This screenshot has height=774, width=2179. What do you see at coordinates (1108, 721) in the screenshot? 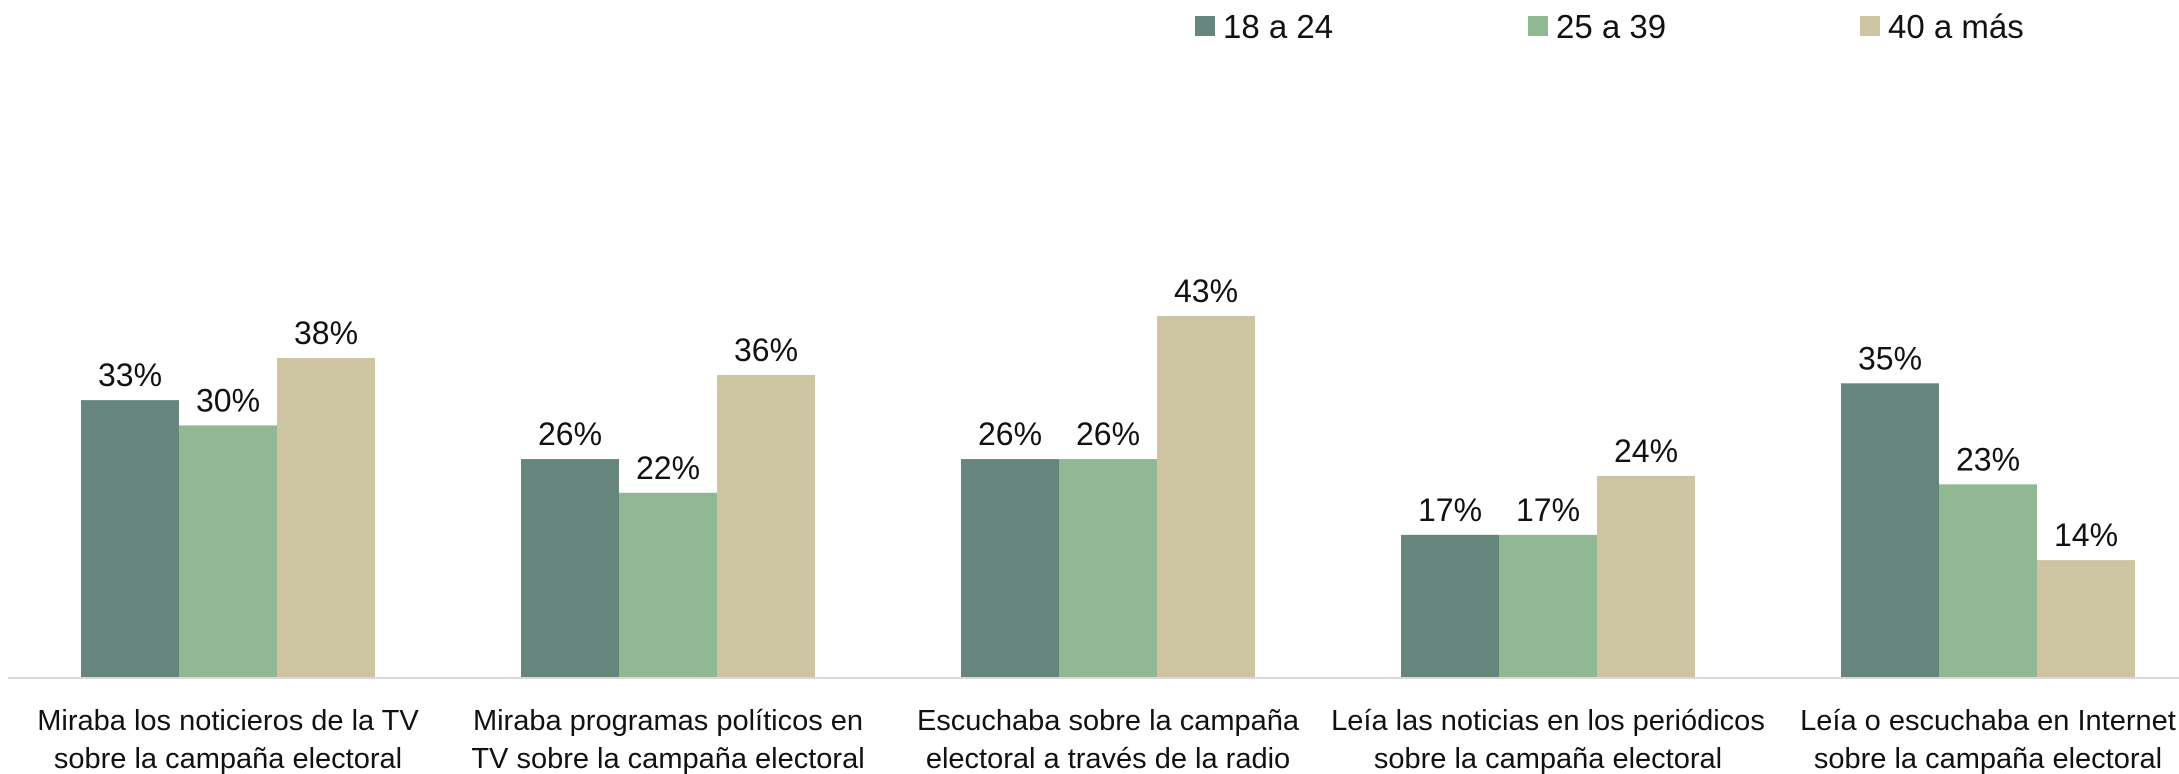
I see `x-tick-label: Escuchaba sobre la campaña` at bounding box center [1108, 721].